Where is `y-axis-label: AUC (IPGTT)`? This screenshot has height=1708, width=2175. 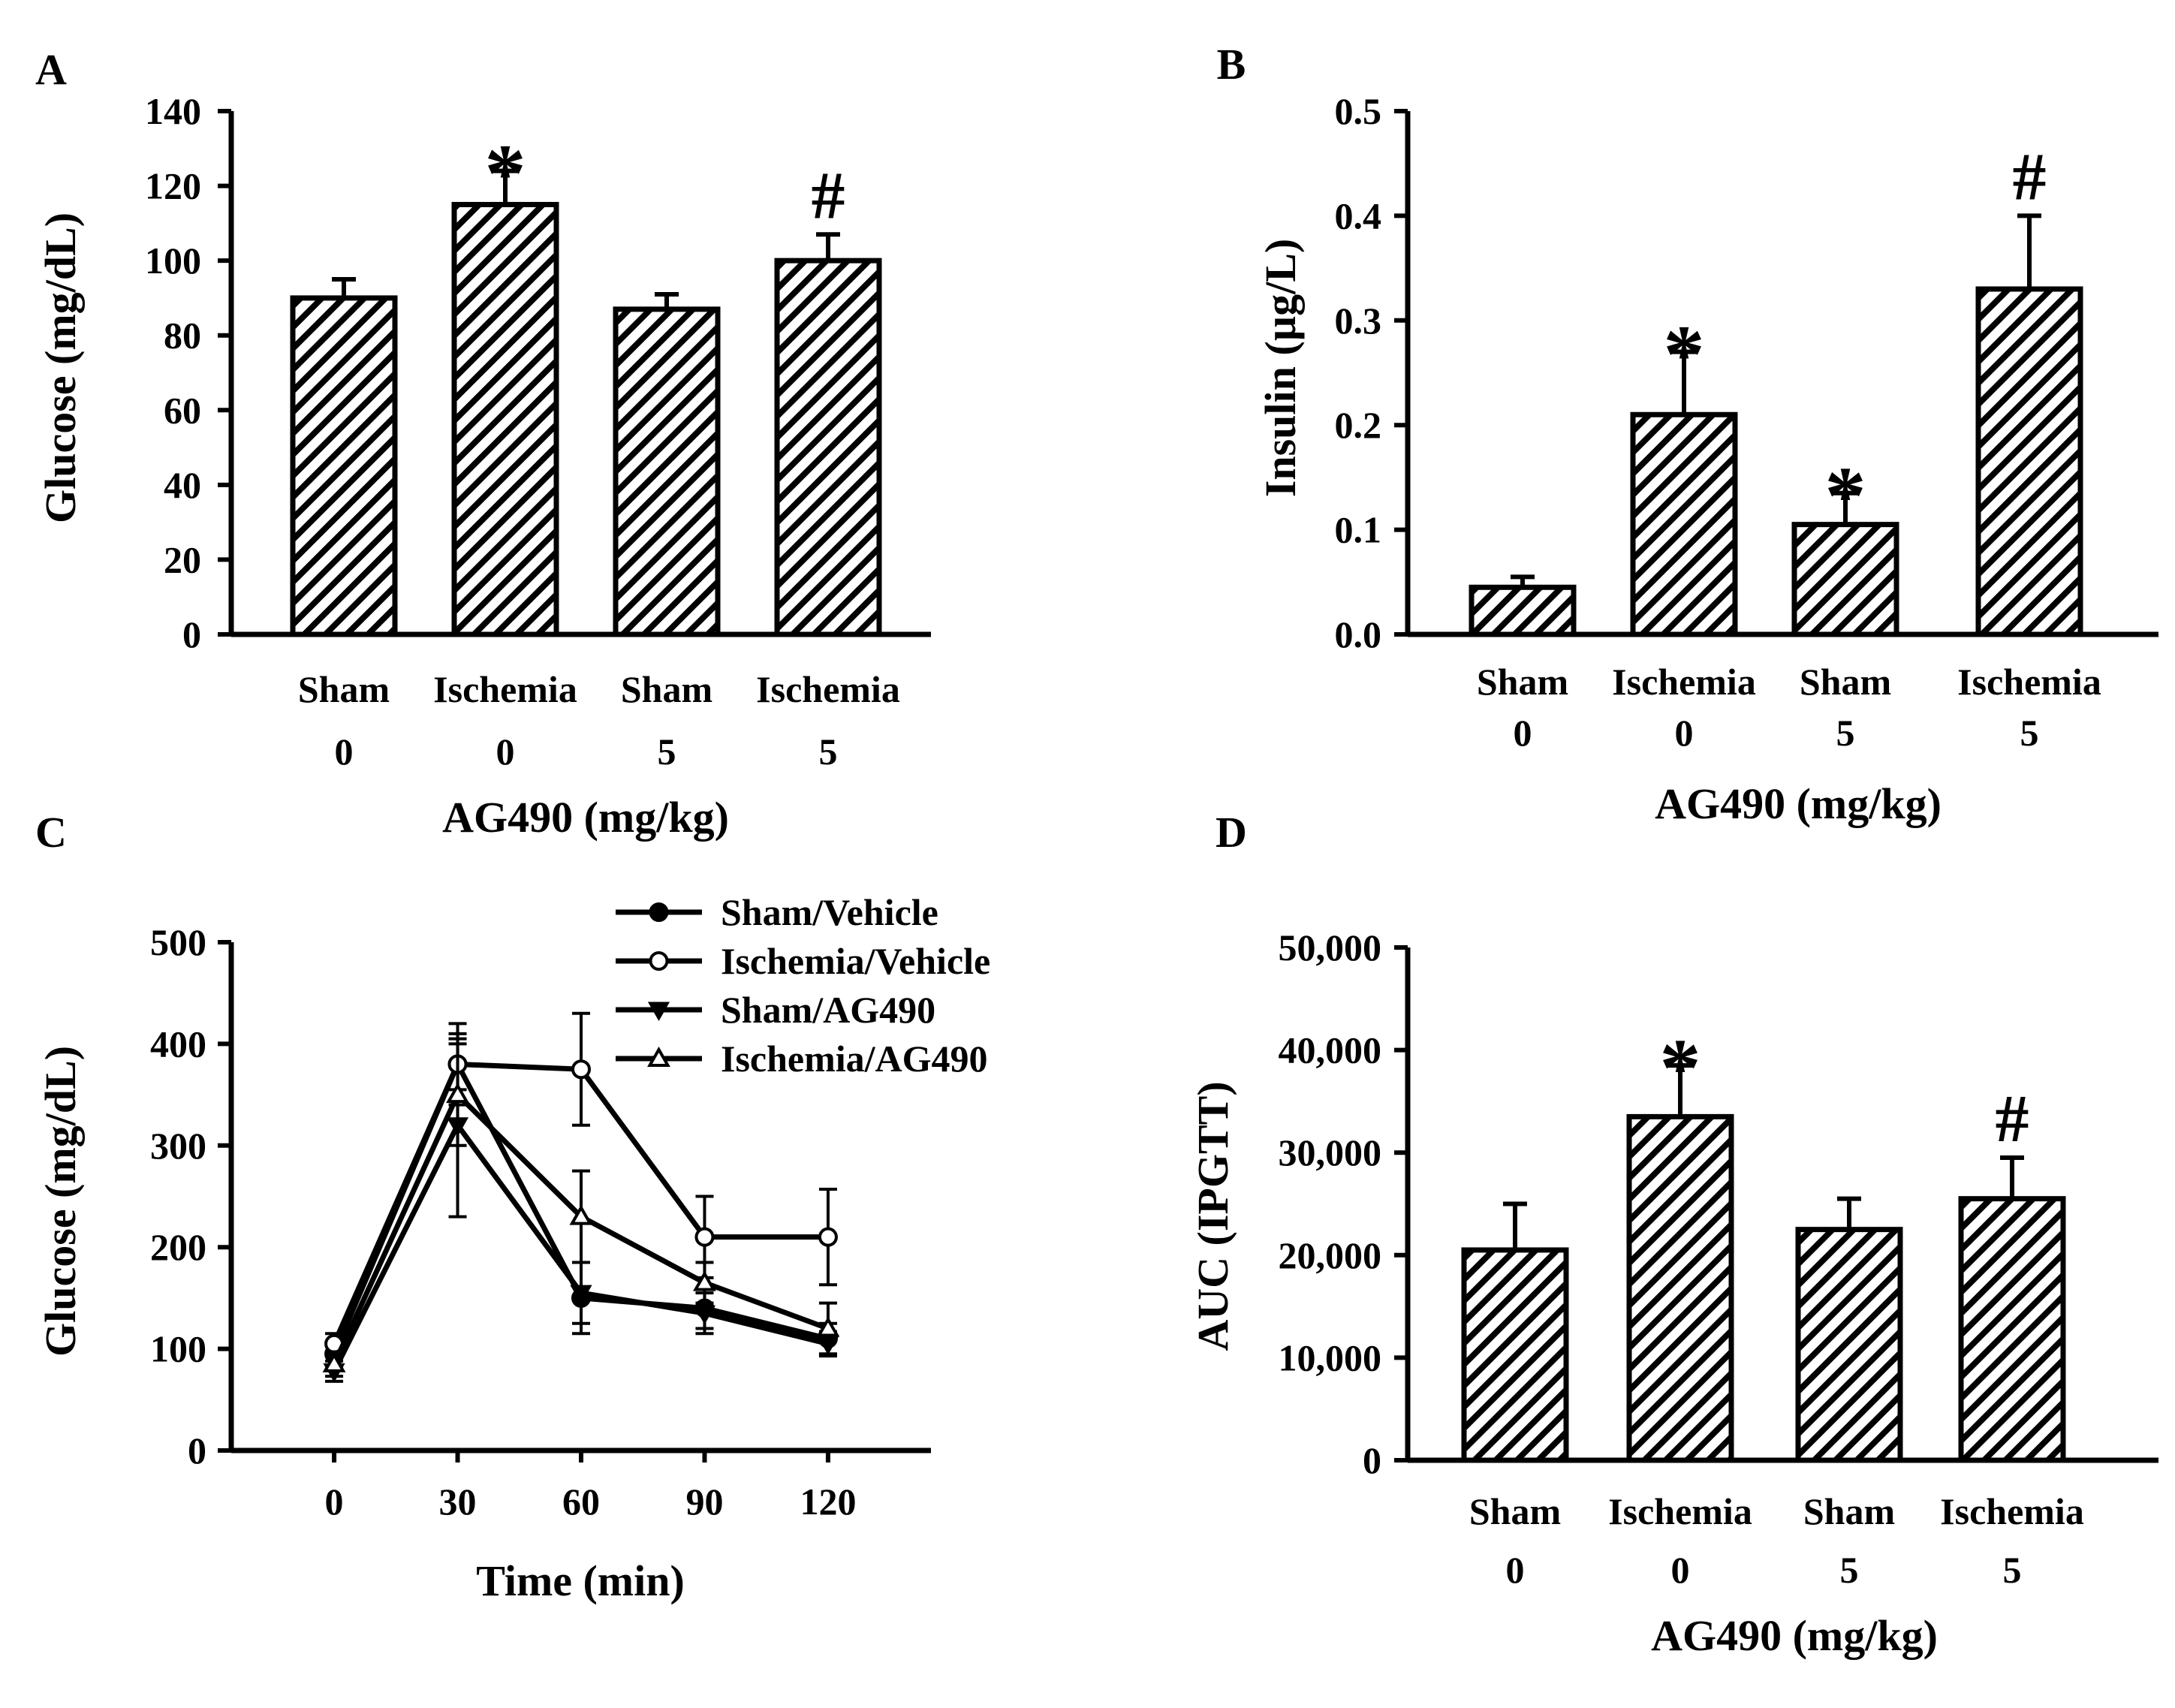
y-axis-label: AUC (IPGTT) is located at coordinates (1212, 1216).